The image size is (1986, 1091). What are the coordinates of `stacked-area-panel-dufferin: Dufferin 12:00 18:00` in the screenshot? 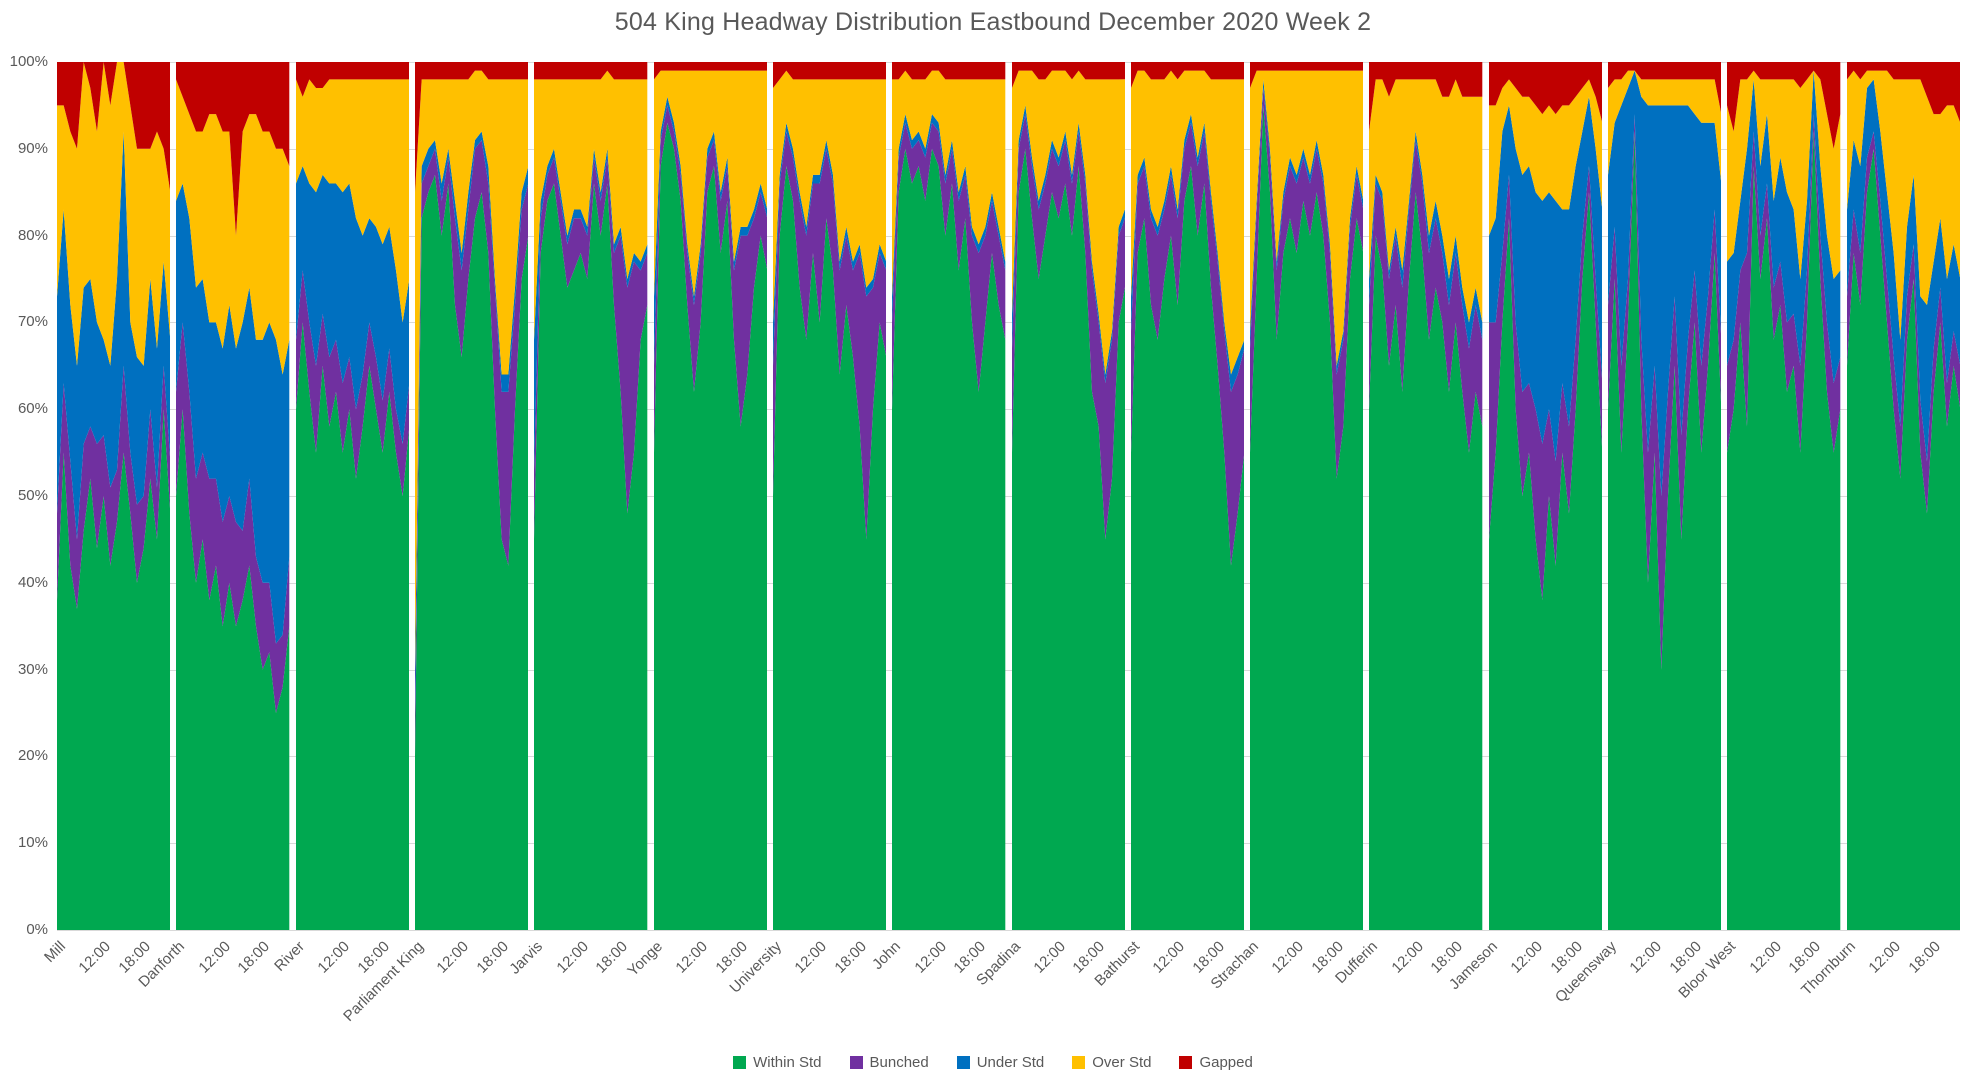 It's located at (1407, 524).